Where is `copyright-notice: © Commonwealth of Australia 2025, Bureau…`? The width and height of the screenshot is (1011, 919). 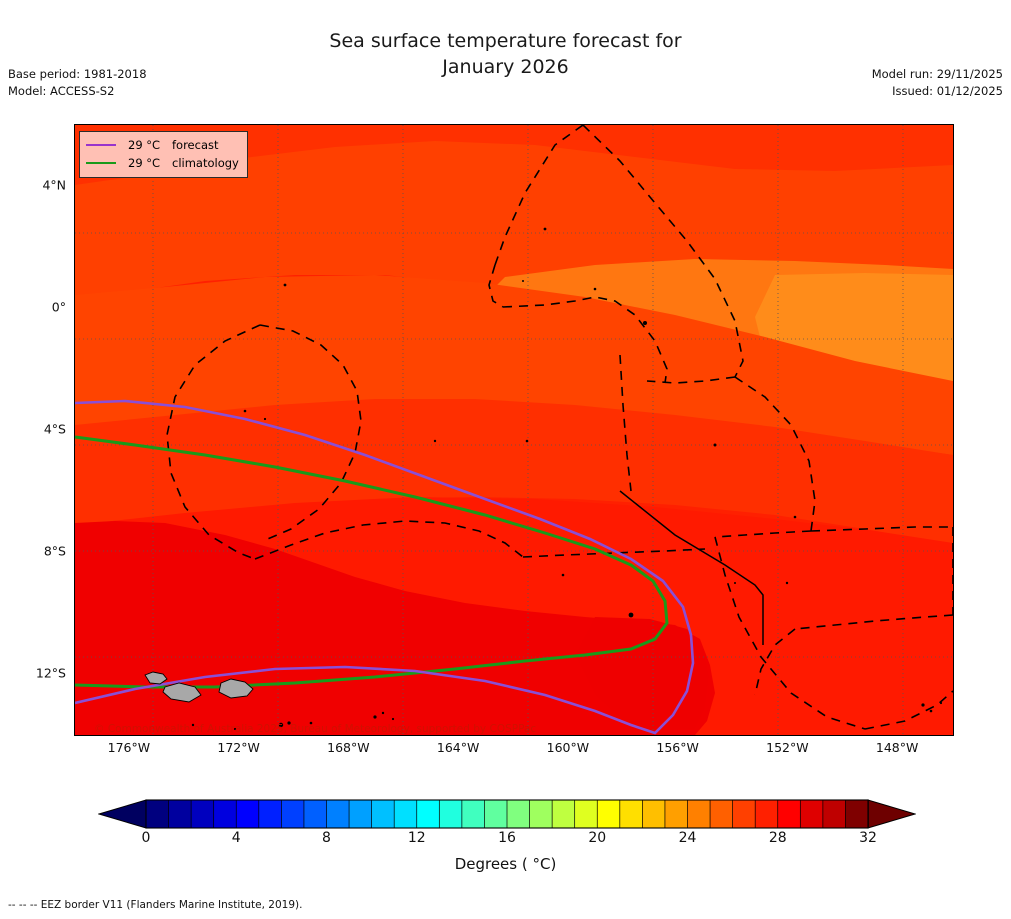
copyright-notice: © Commonwealth of Australia 2025, Bureau… is located at coordinates (315, 729).